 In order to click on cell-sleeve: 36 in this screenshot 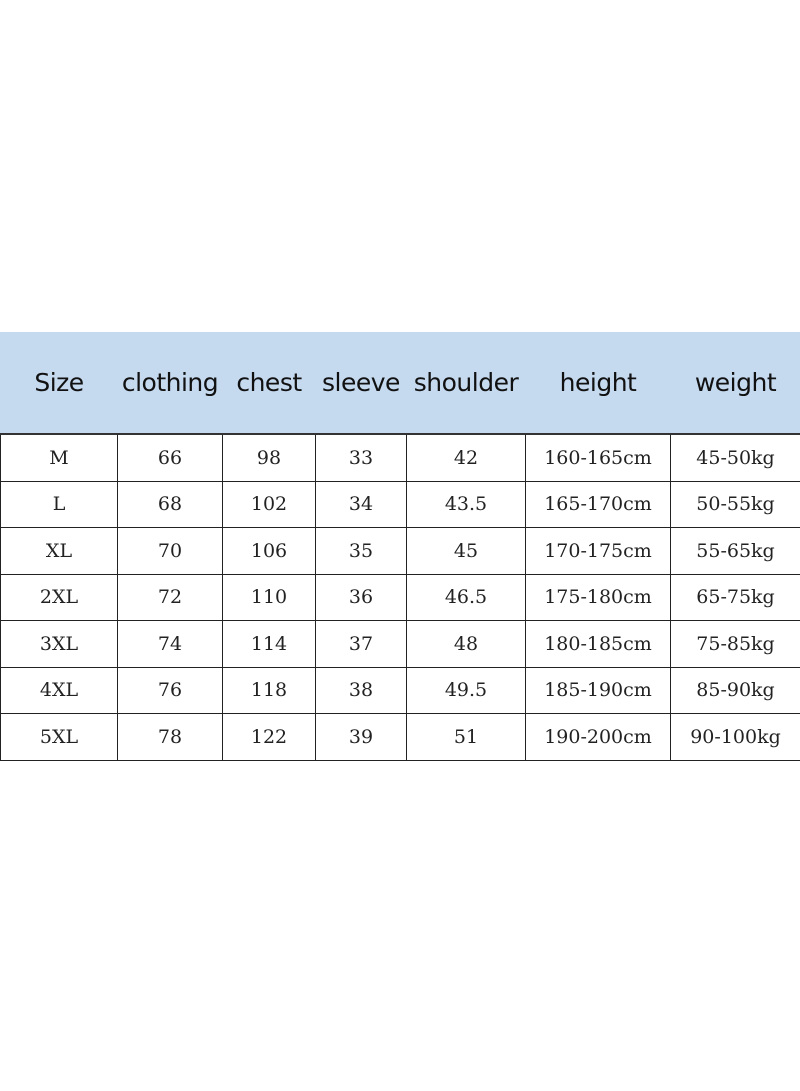, I will do `click(361, 597)`.